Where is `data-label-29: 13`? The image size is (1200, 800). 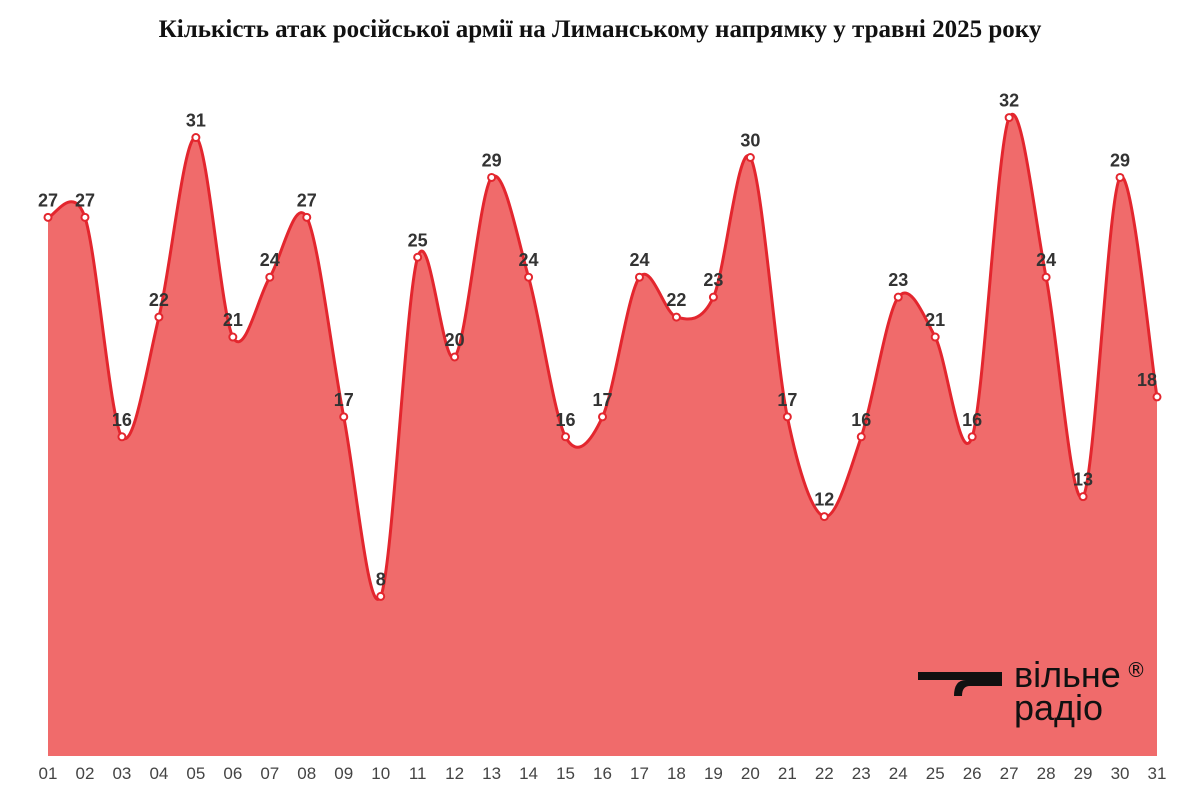 data-label-29: 13 is located at coordinates (1083, 480).